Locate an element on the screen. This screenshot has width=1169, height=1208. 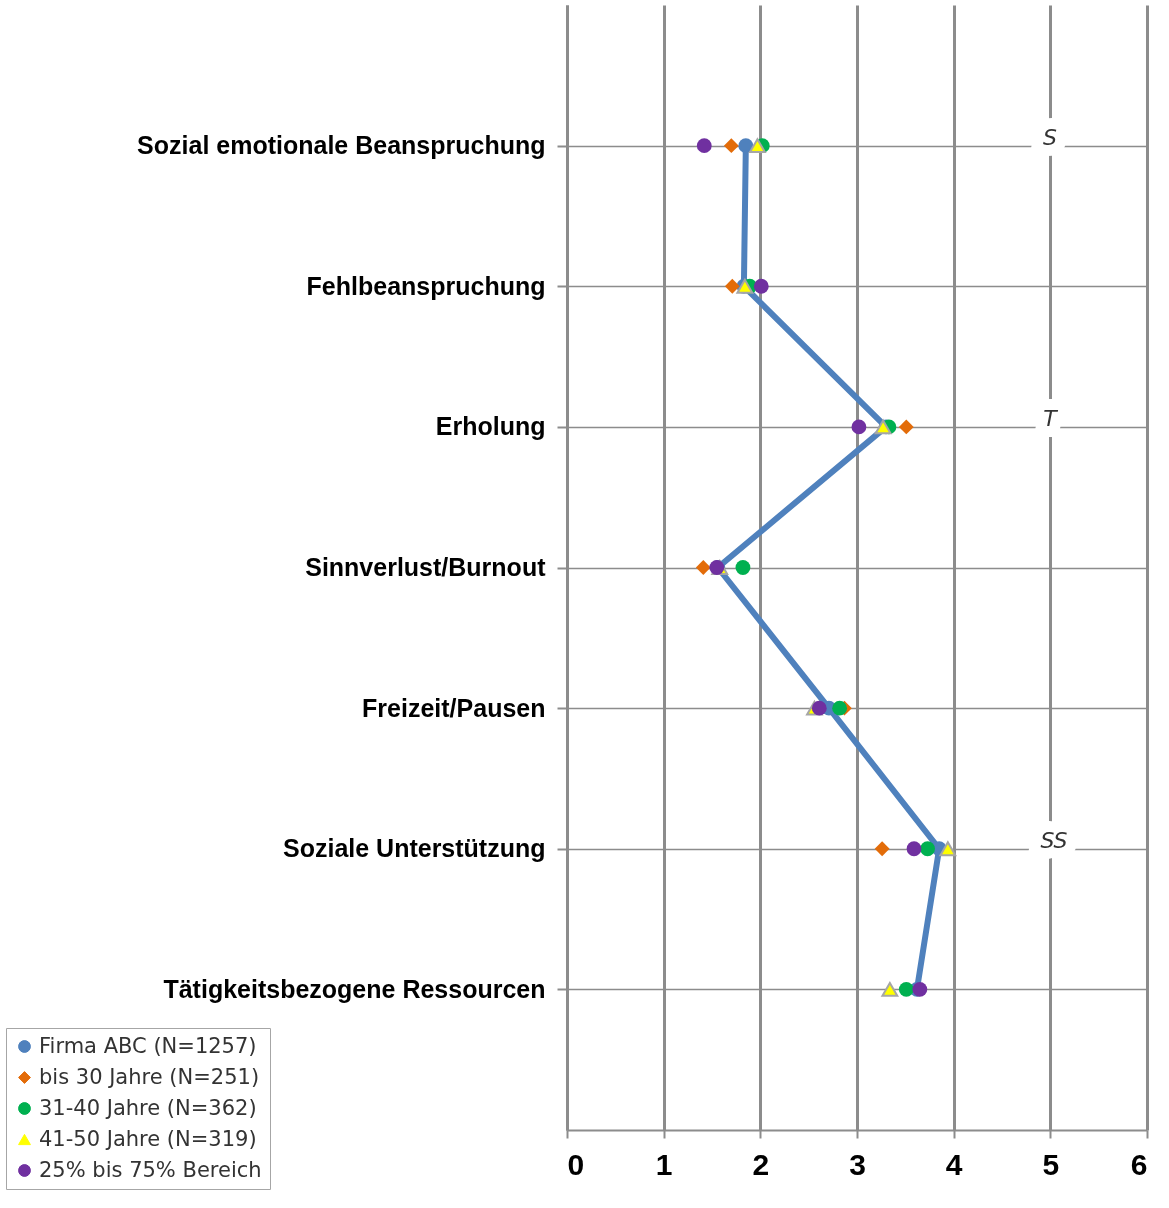
y-tick-label: Sozial emotionale Beanspruchung is located at coordinates (341, 145).